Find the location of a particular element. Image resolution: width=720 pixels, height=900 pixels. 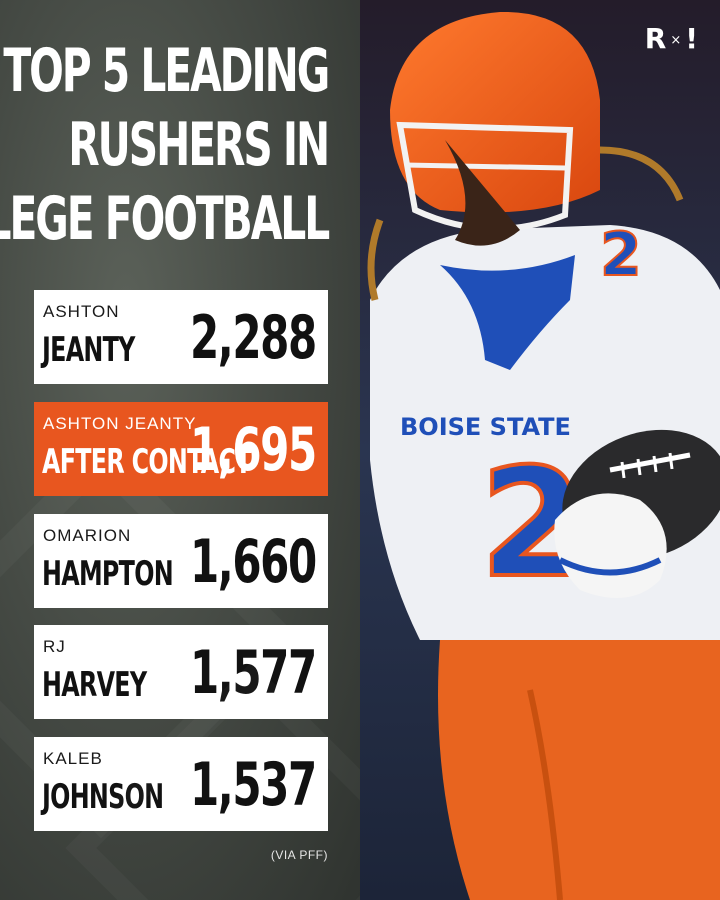

pants is located at coordinates (579, 770).